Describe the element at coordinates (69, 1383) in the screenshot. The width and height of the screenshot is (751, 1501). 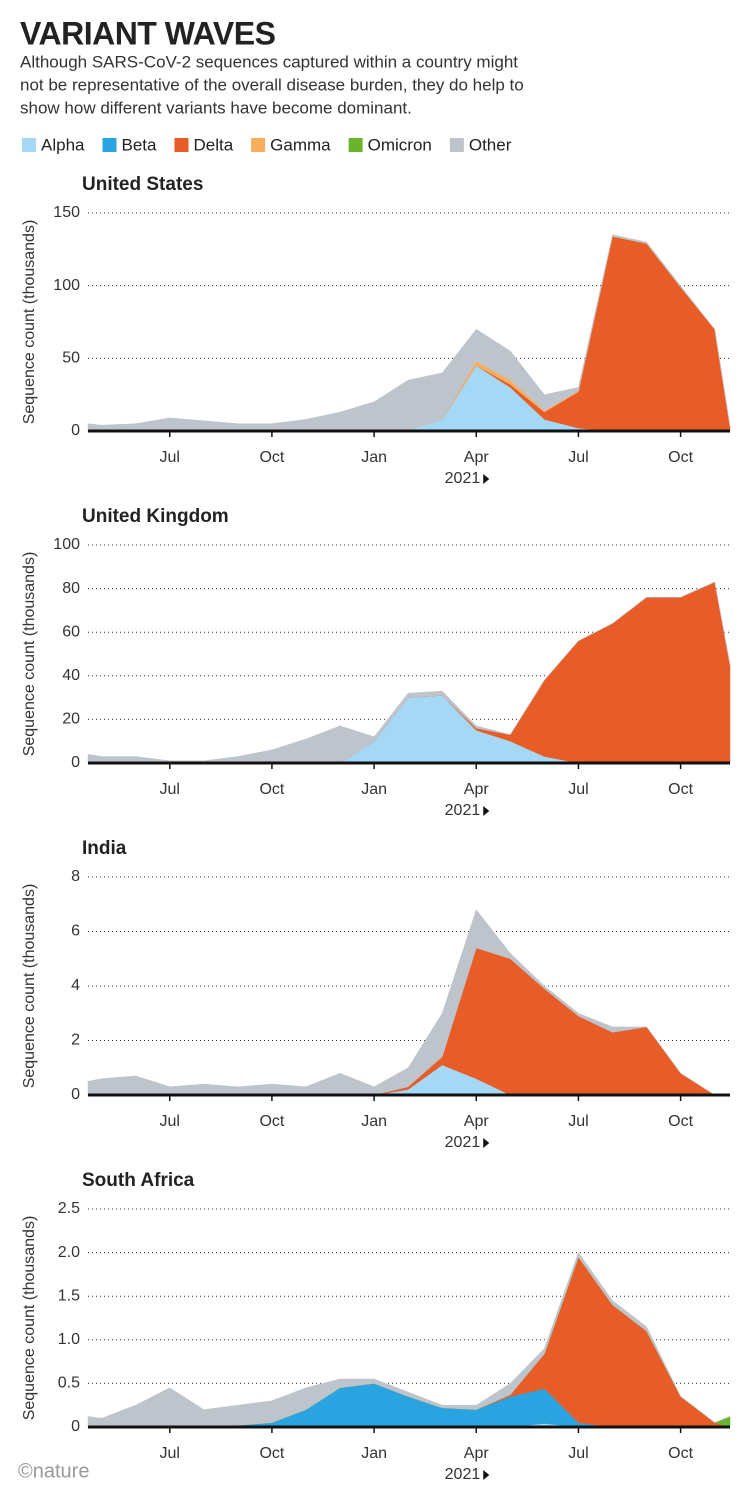
I see `y-tick-label: 0.5` at that location.